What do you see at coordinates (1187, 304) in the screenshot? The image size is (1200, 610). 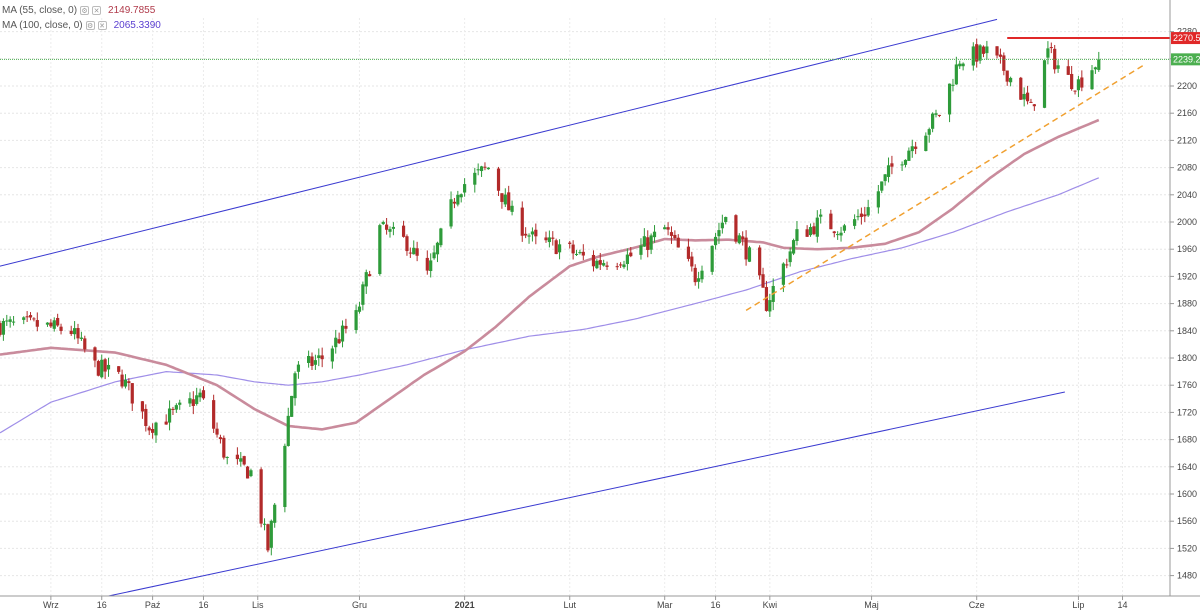 I see `y-tick-label: 1880` at bounding box center [1187, 304].